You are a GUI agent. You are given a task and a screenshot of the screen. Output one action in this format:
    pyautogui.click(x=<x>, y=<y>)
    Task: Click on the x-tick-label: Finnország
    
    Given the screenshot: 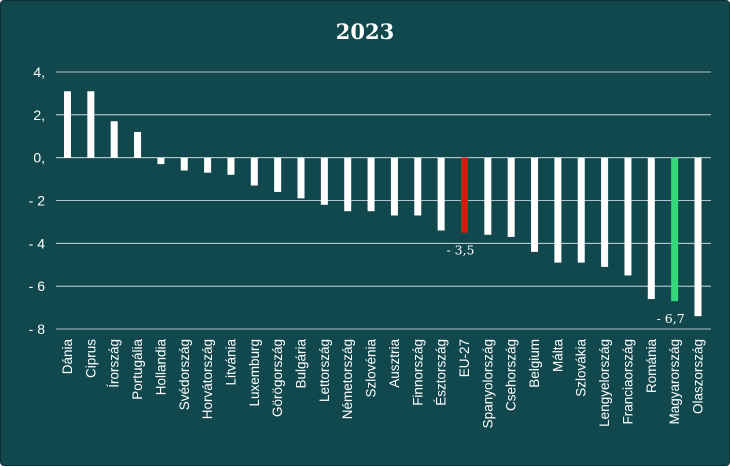 What is the action you would take?
    pyautogui.click(x=417, y=372)
    